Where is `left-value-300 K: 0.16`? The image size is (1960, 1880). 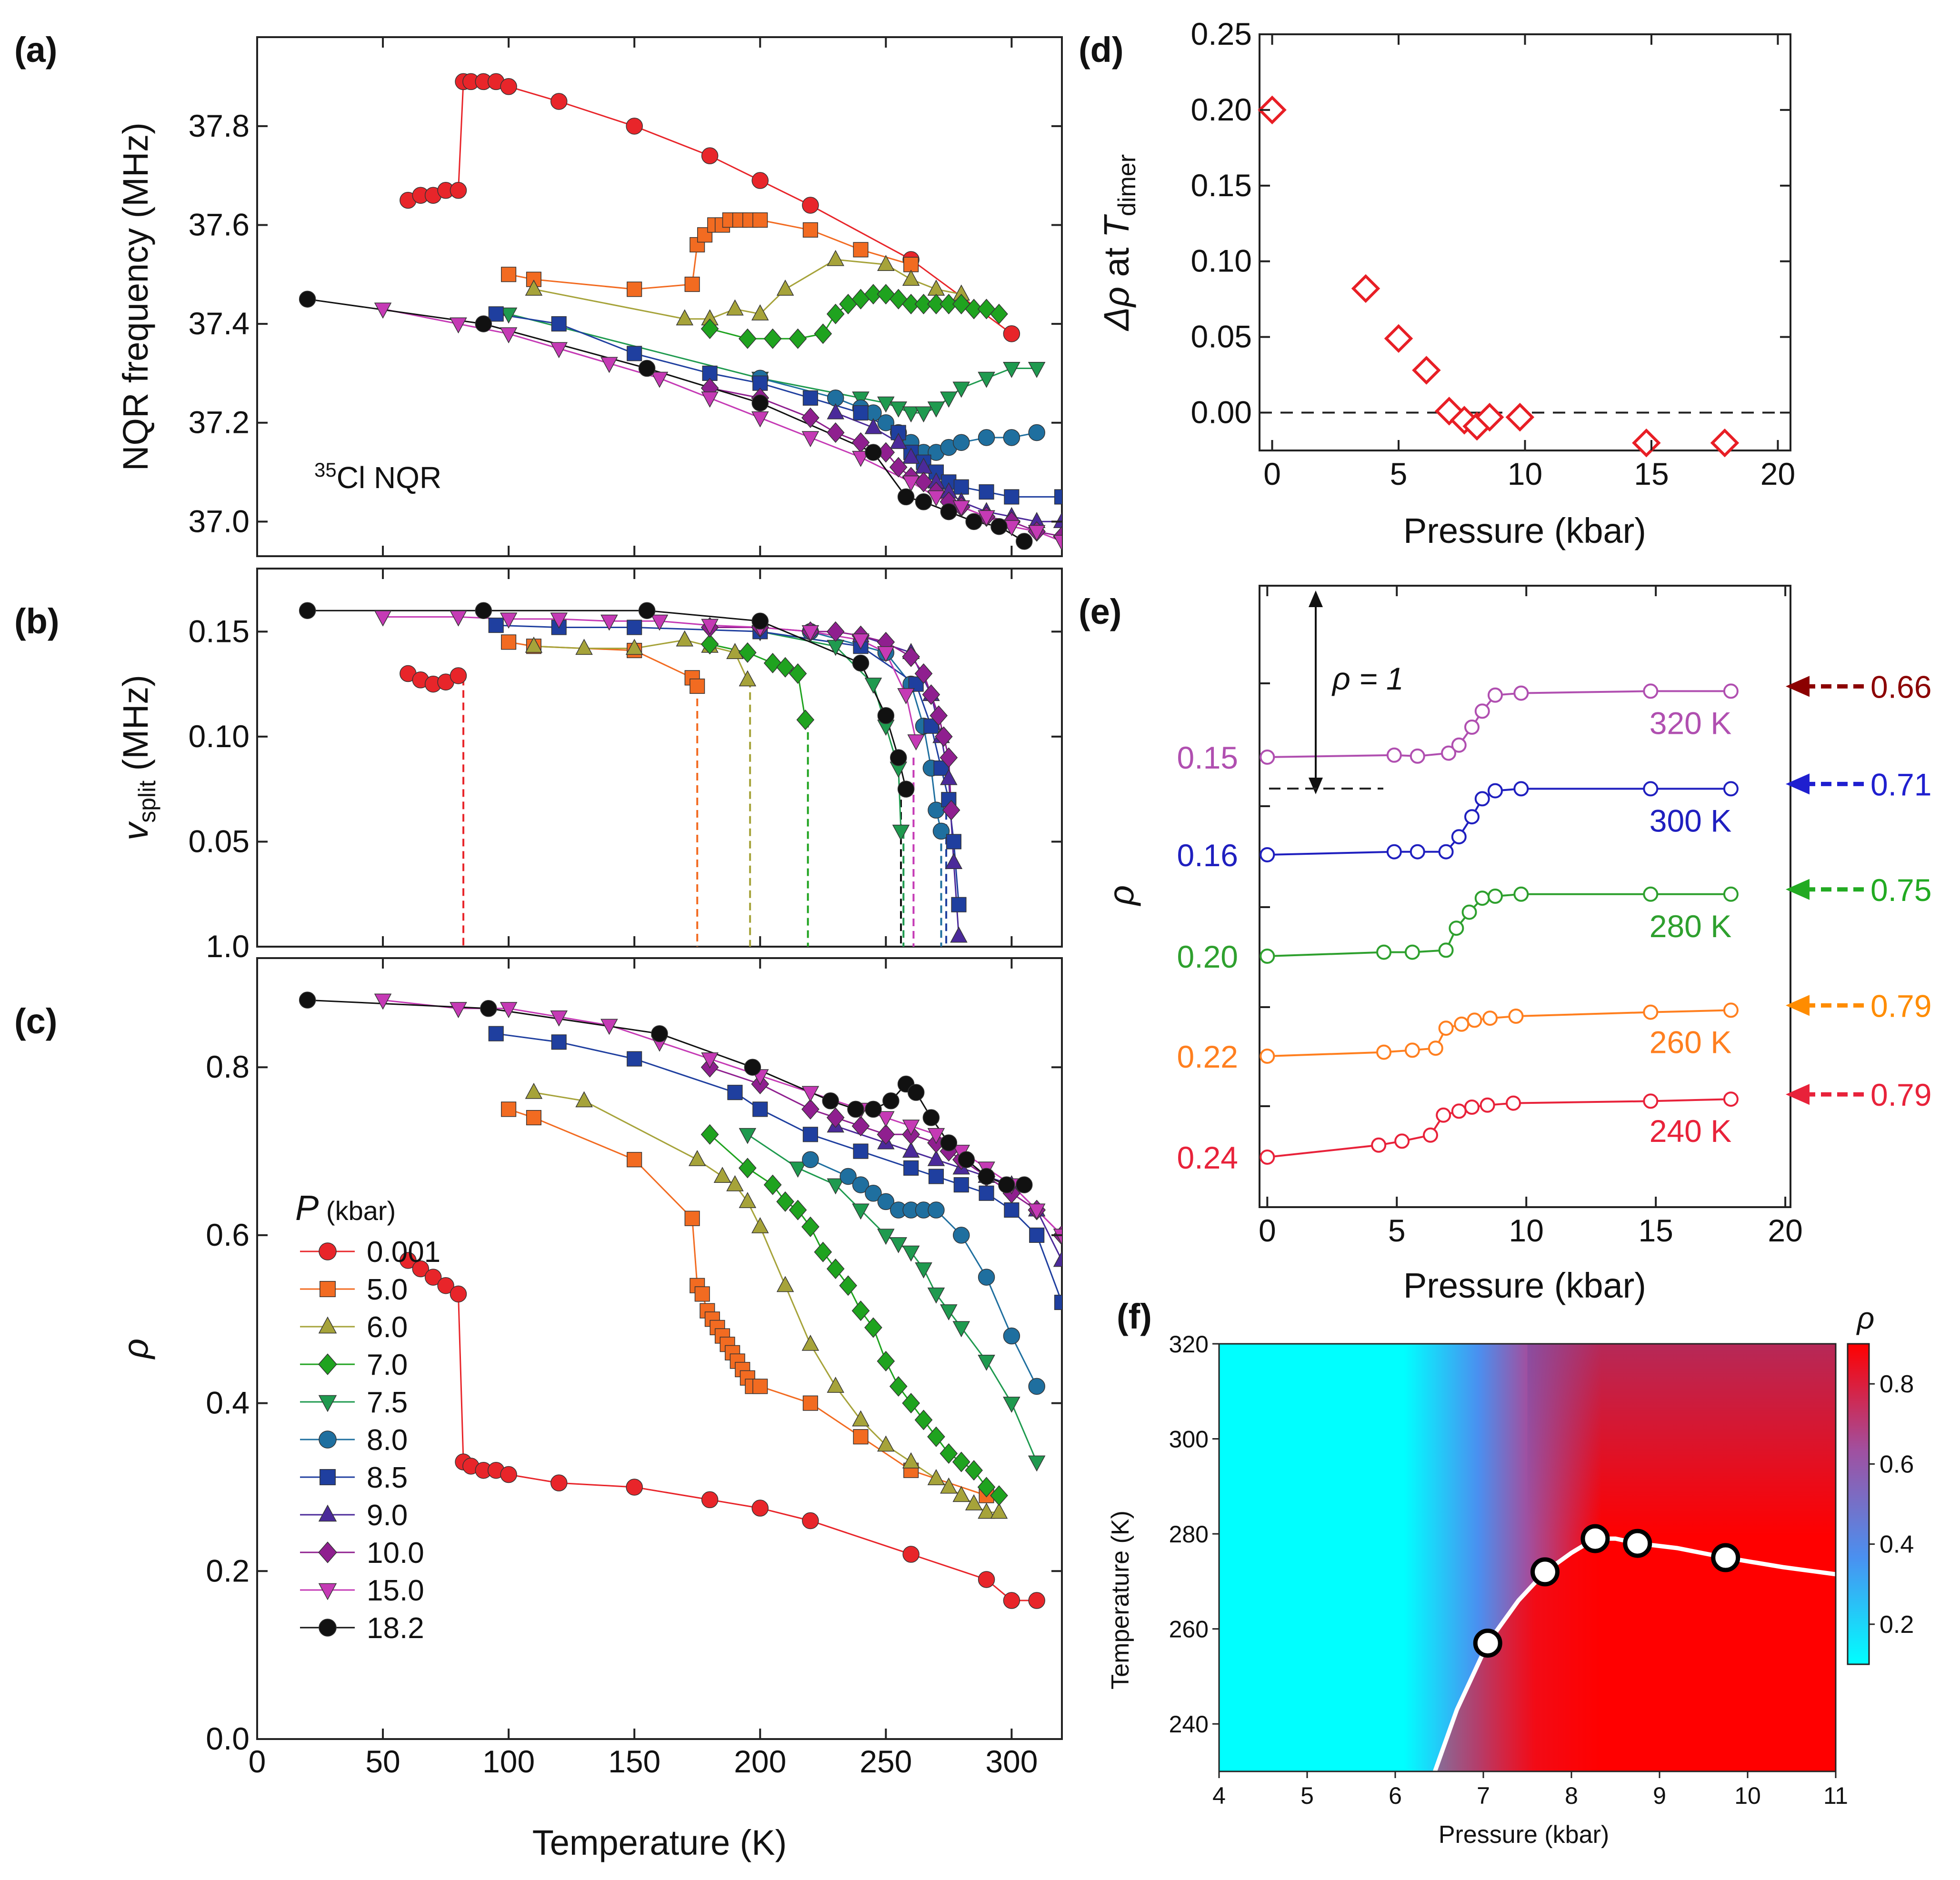
left-value-300 K: 0.16 is located at coordinates (1207, 855).